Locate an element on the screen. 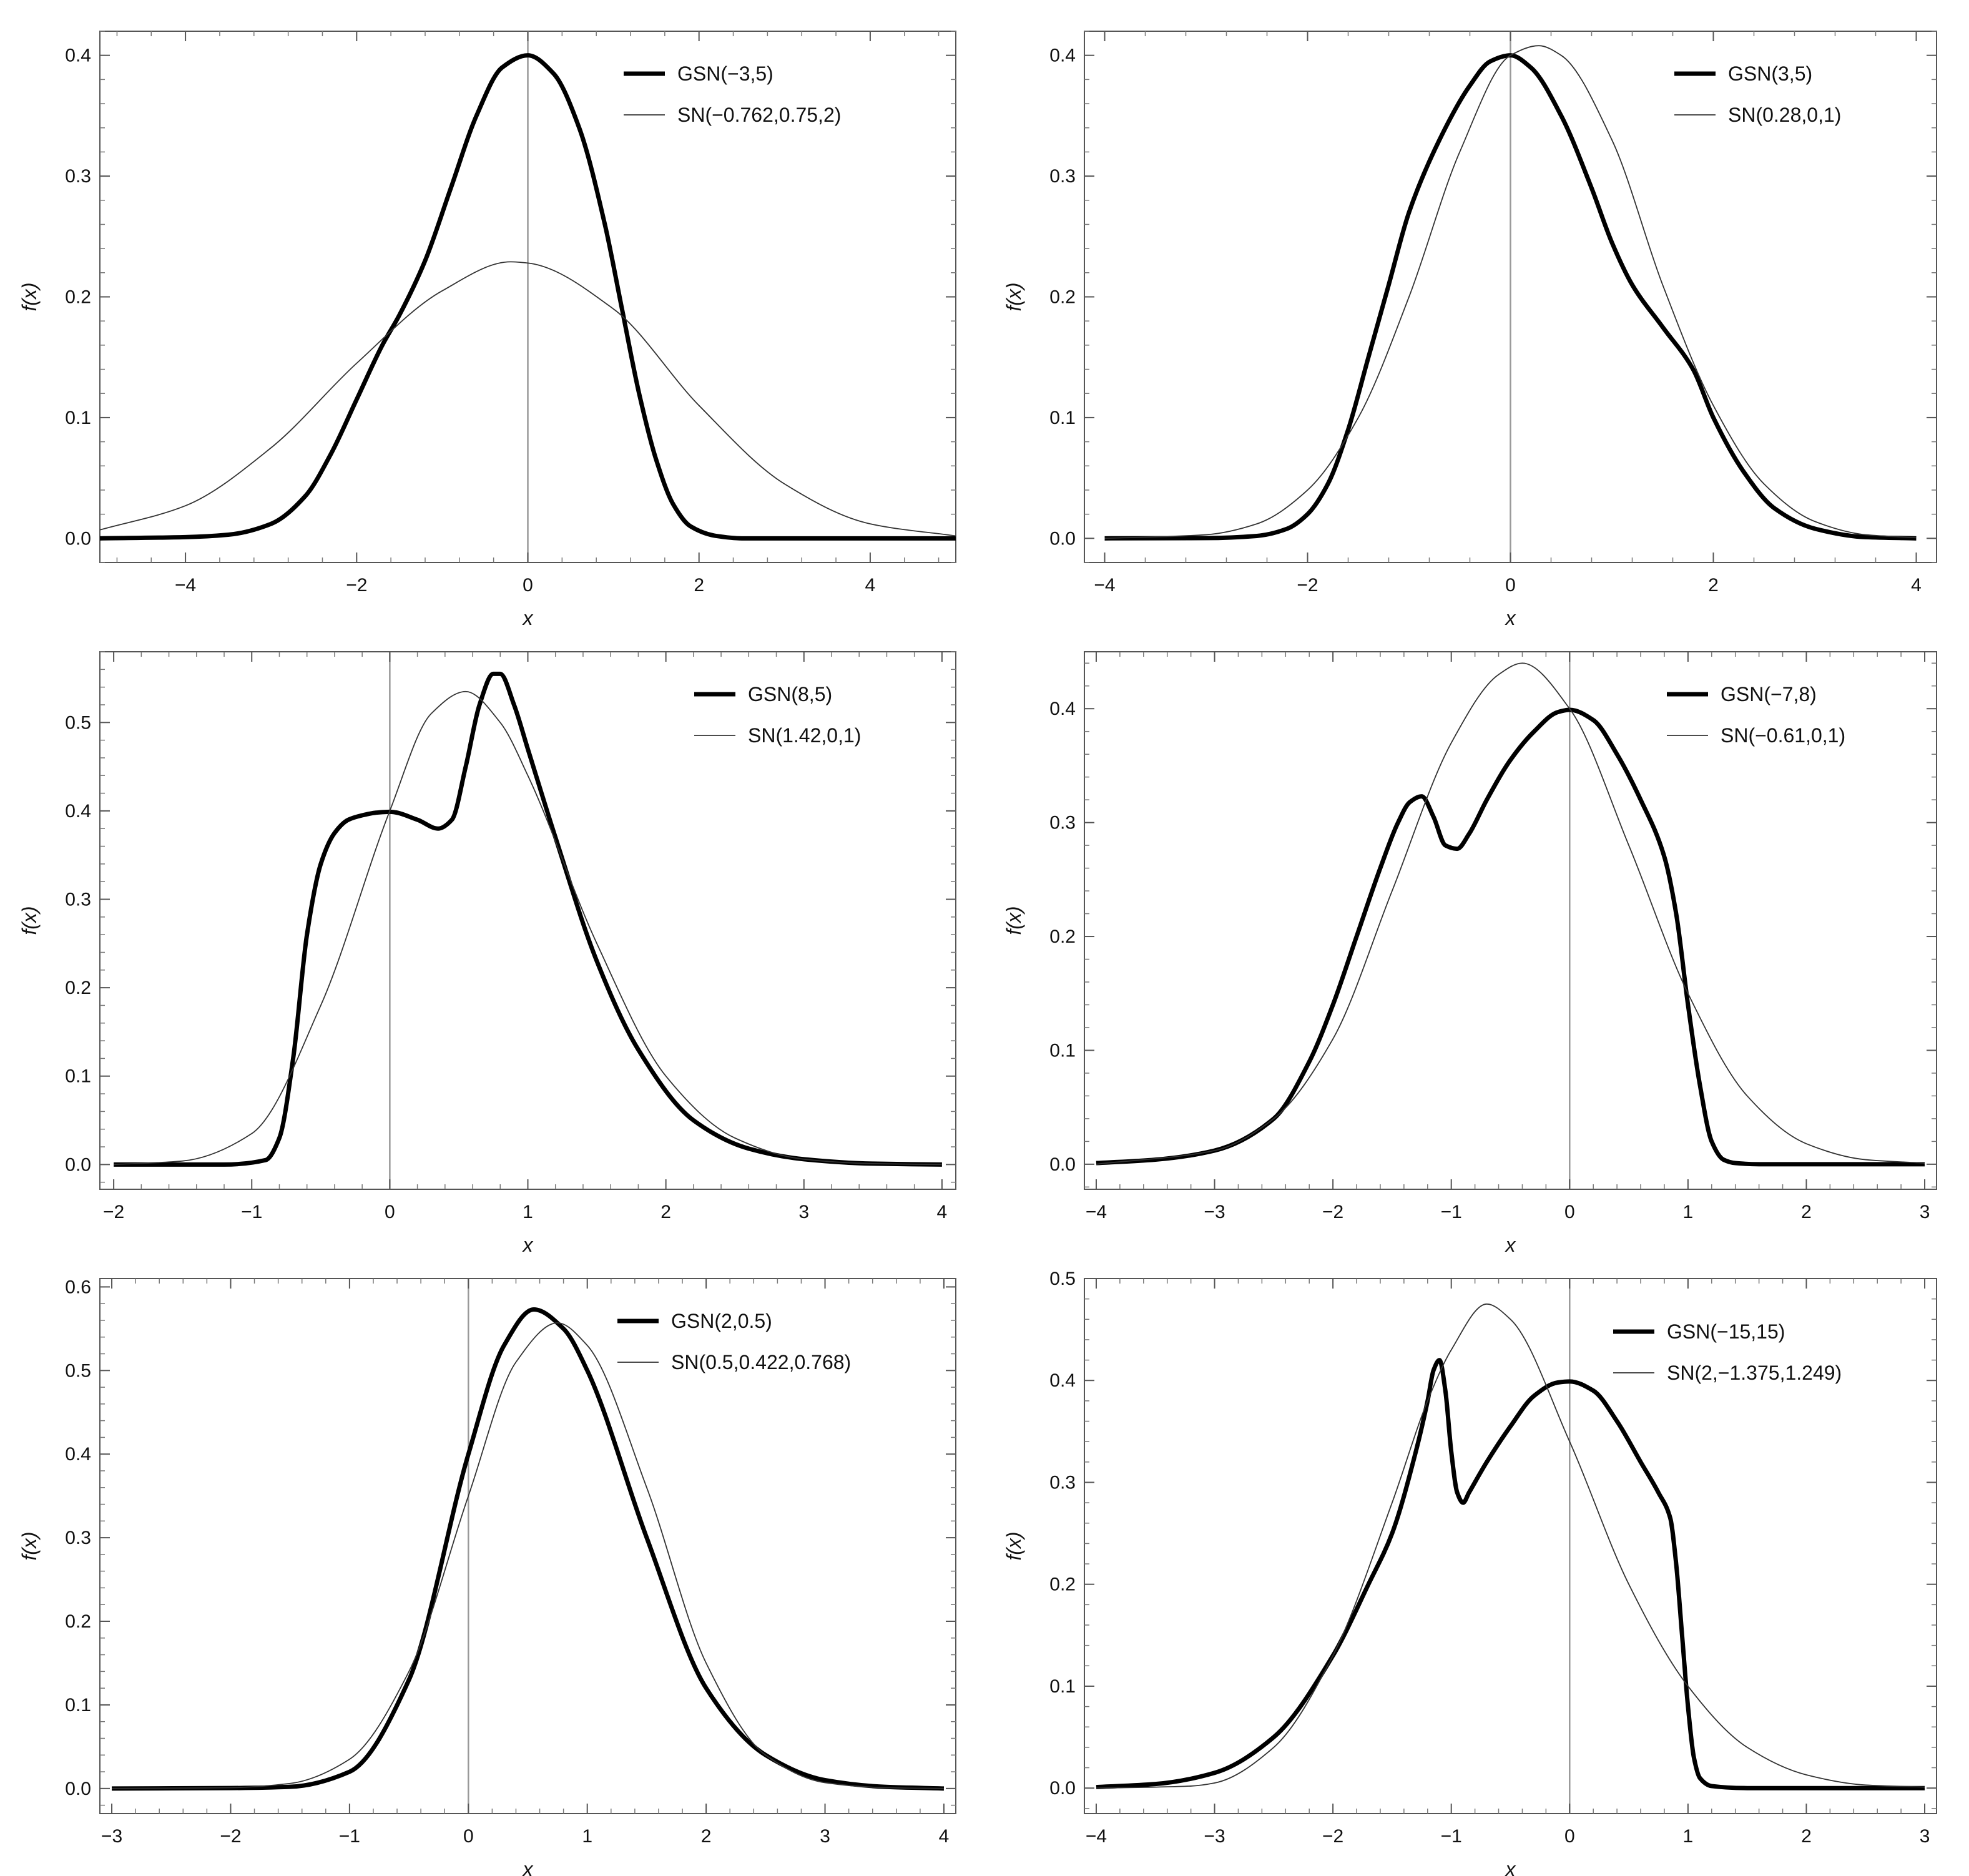  legend-entry: SN(2,−1.375,1.249) is located at coordinates (1754, 1373).